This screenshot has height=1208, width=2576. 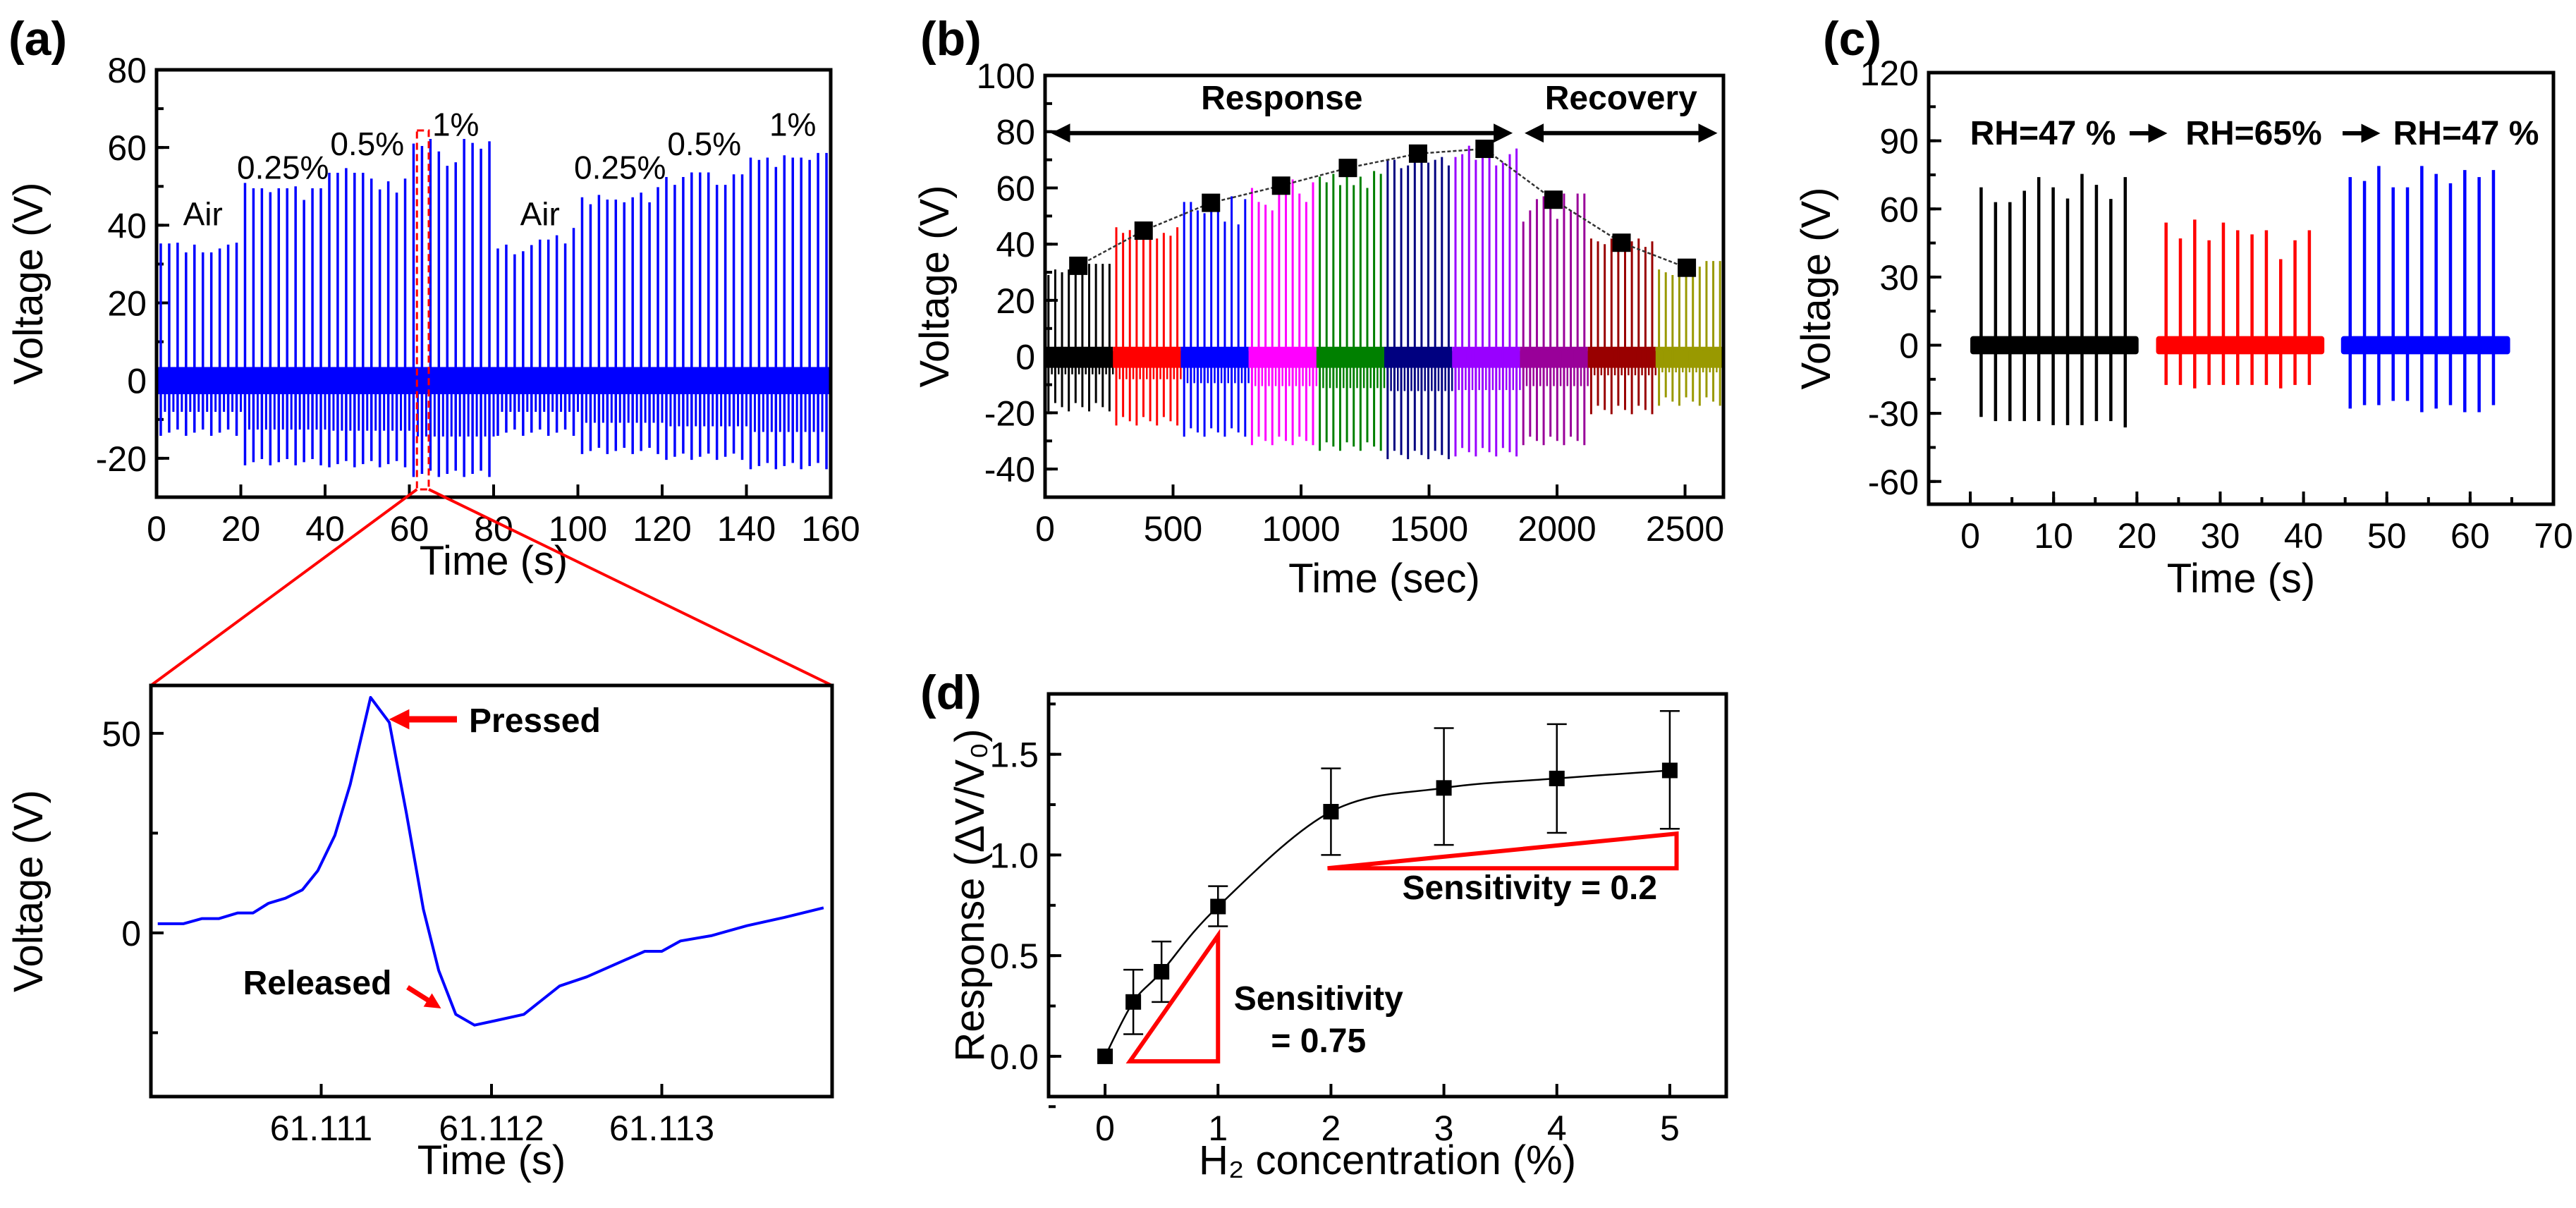 What do you see at coordinates (1621, 98) in the screenshot?
I see `phase-label: Recovery` at bounding box center [1621, 98].